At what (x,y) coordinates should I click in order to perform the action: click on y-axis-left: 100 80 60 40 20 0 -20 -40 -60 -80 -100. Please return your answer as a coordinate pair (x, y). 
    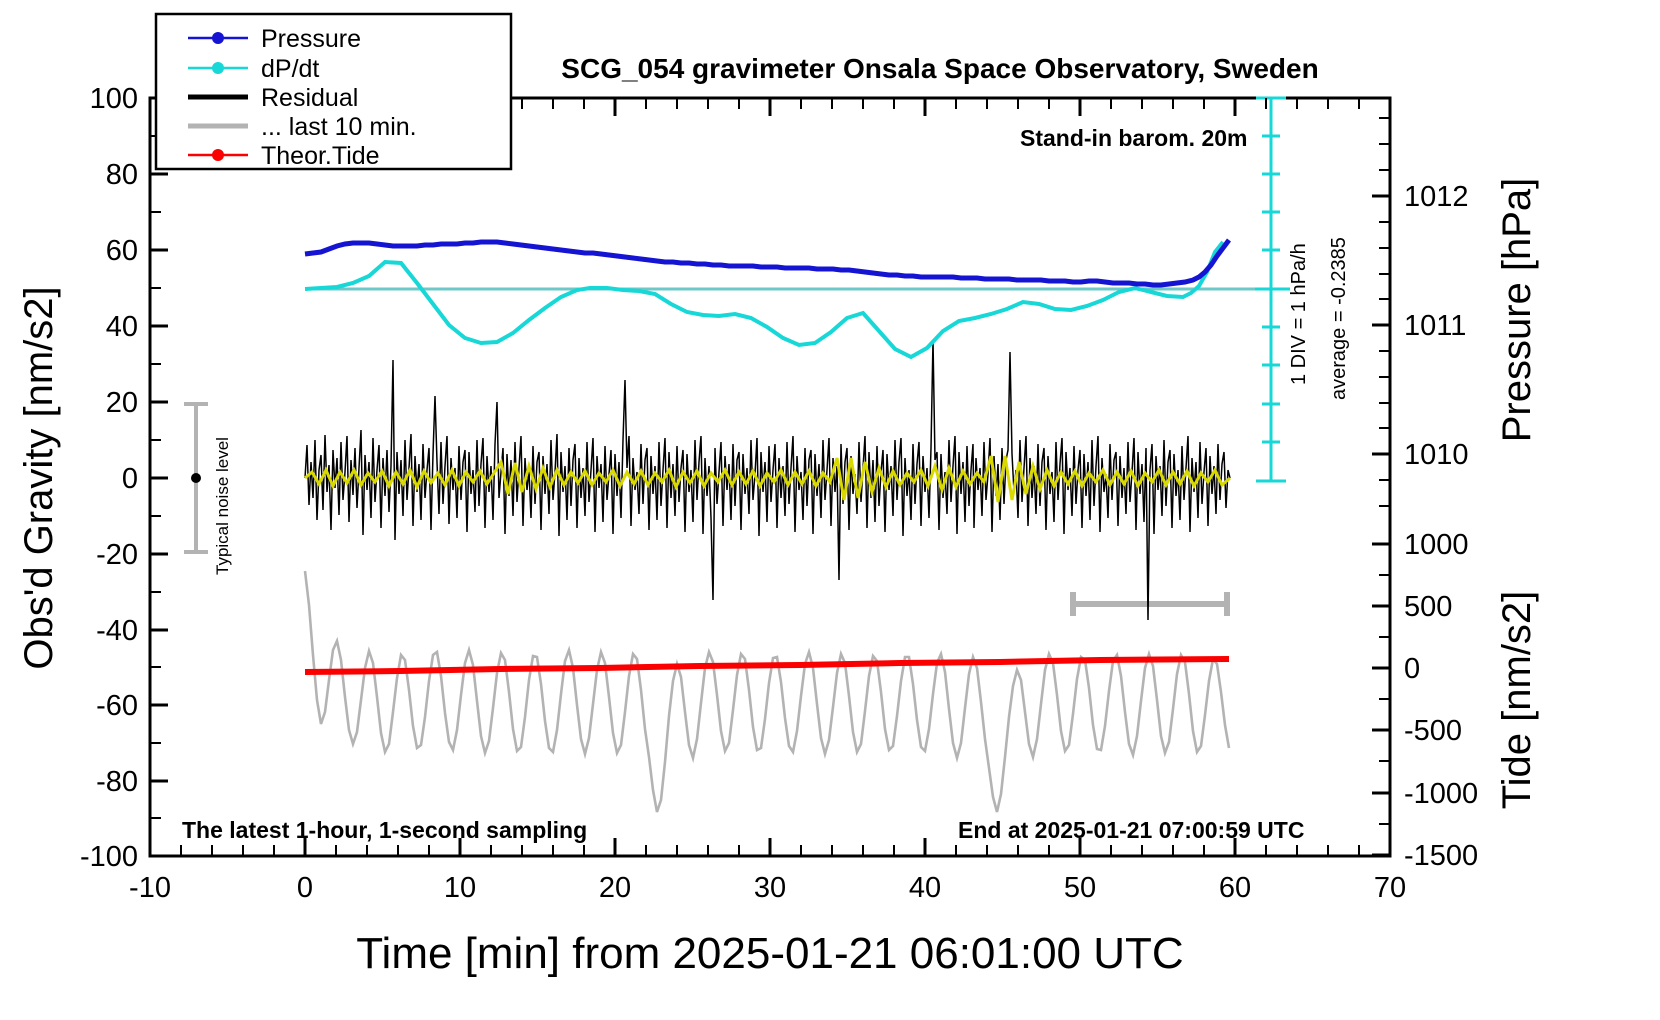
    Looking at the image, I should click on (124, 478).